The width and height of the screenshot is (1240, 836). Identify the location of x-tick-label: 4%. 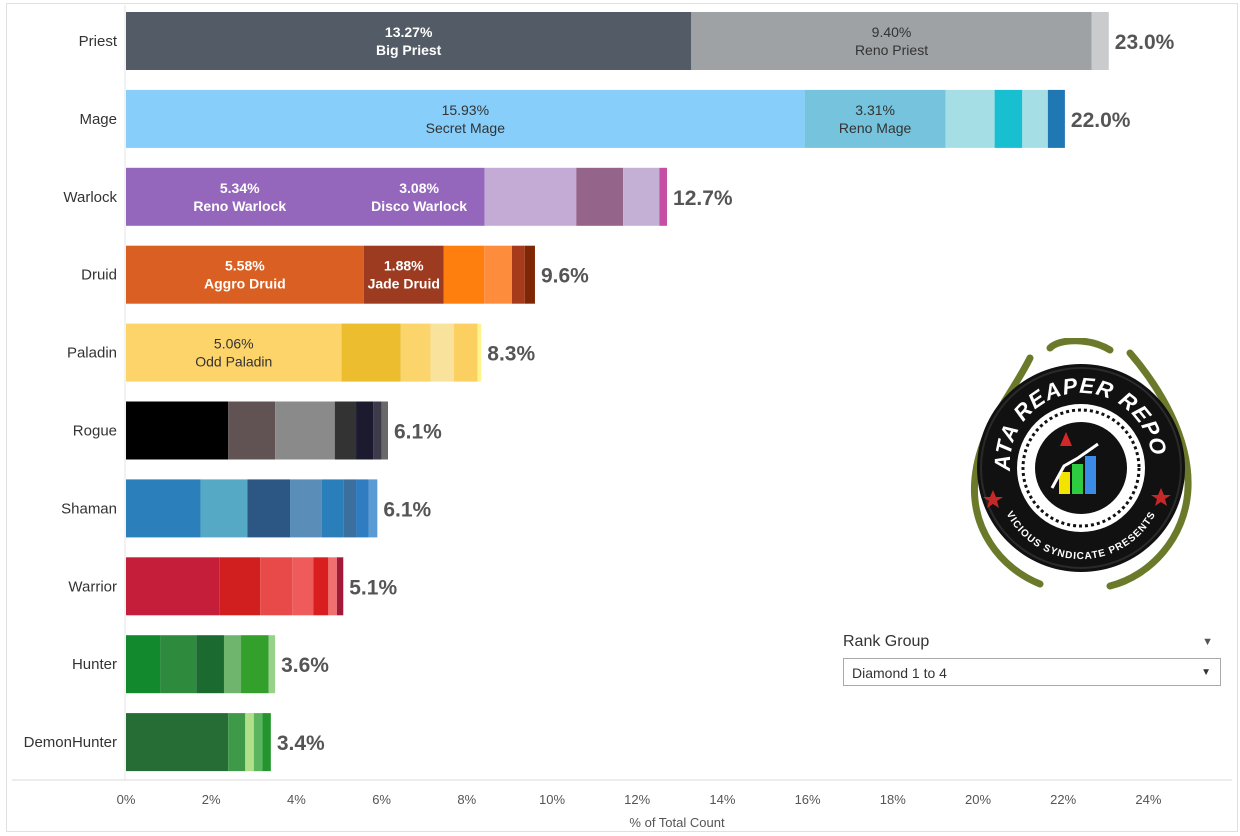
(296, 799).